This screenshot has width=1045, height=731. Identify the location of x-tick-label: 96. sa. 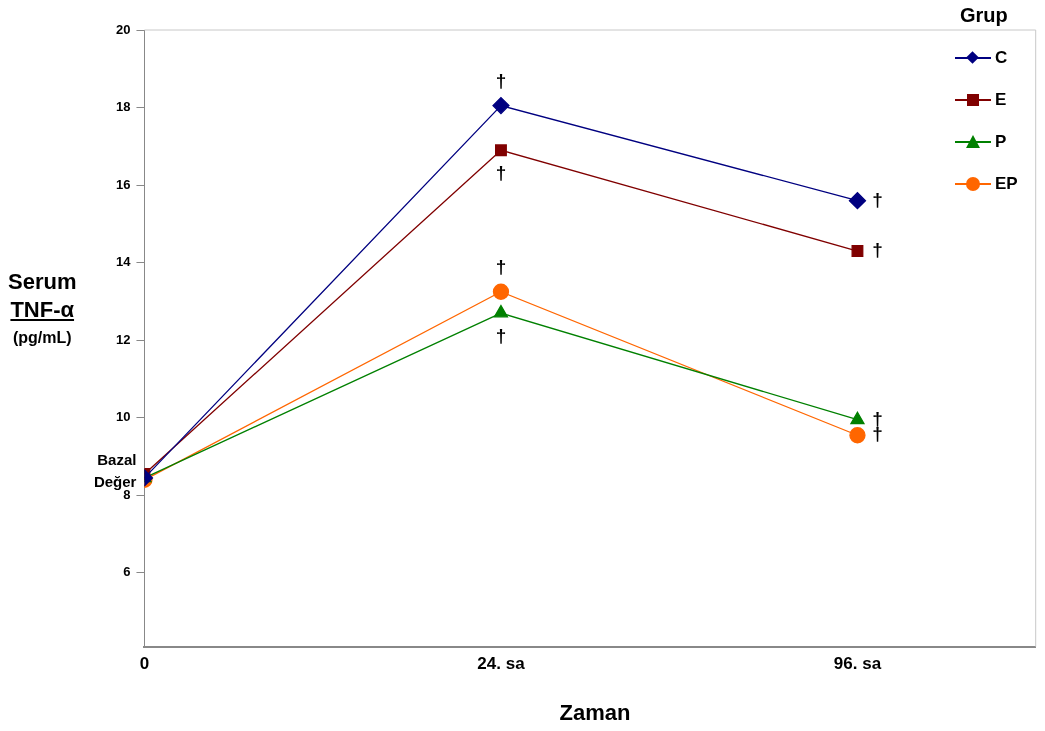
(857, 664).